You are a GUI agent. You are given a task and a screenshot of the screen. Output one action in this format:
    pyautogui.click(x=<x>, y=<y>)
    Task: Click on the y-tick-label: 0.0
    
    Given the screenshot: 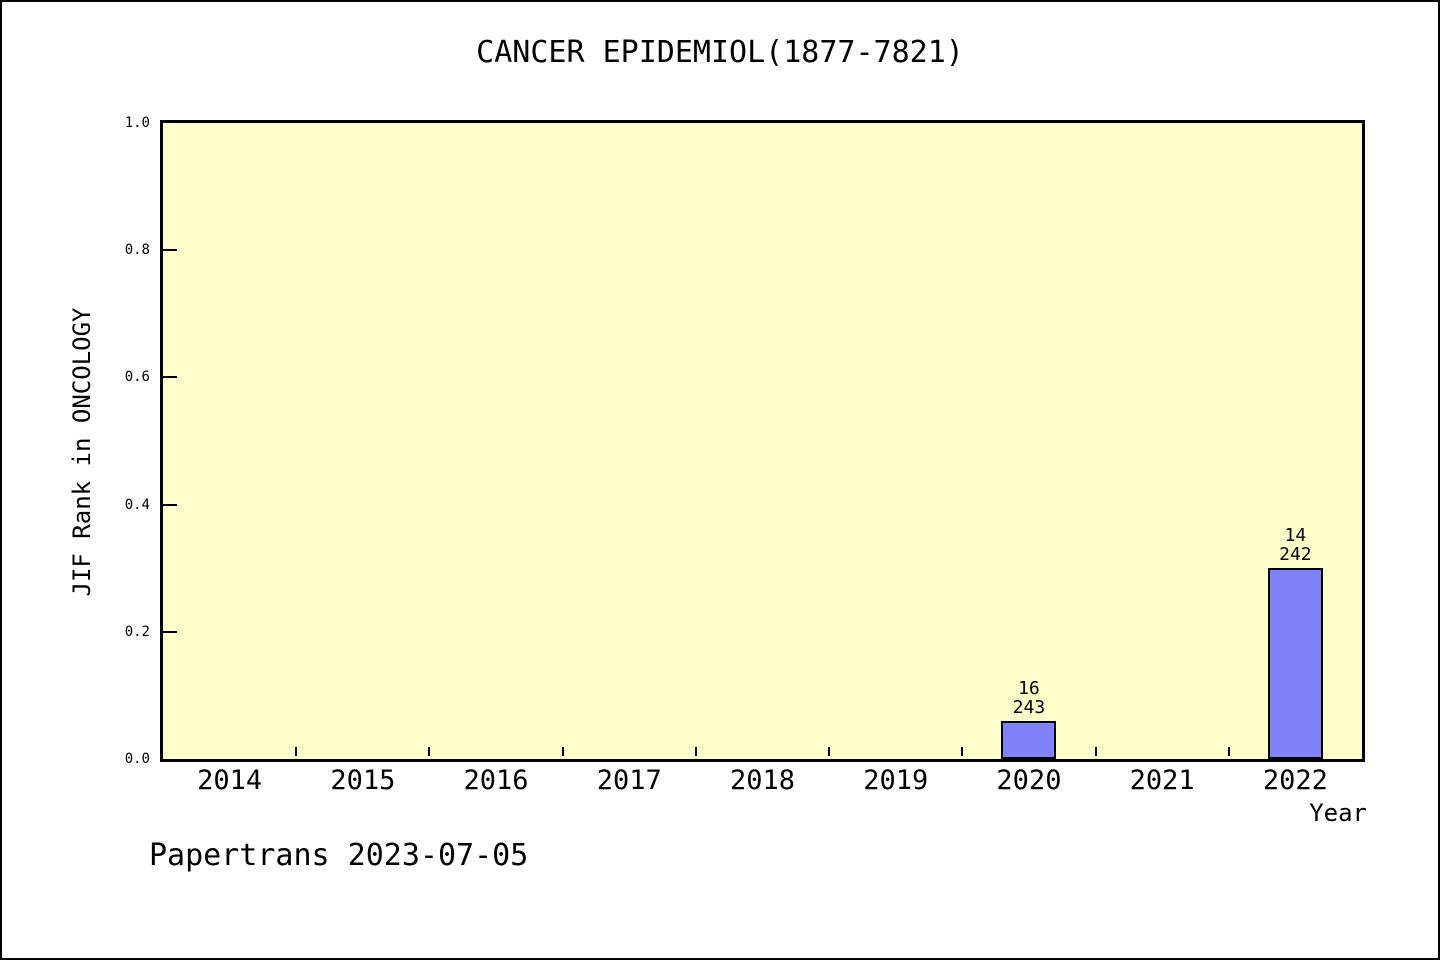 What is the action you would take?
    pyautogui.click(x=137, y=759)
    